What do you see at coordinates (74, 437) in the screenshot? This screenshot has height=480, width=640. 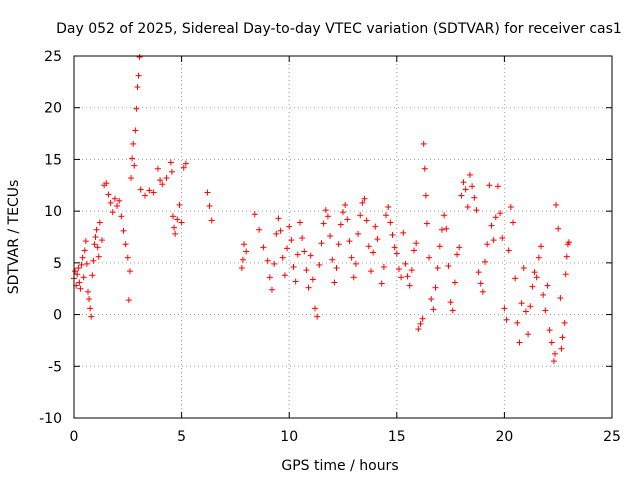 I see `x-tick-label: 0` at bounding box center [74, 437].